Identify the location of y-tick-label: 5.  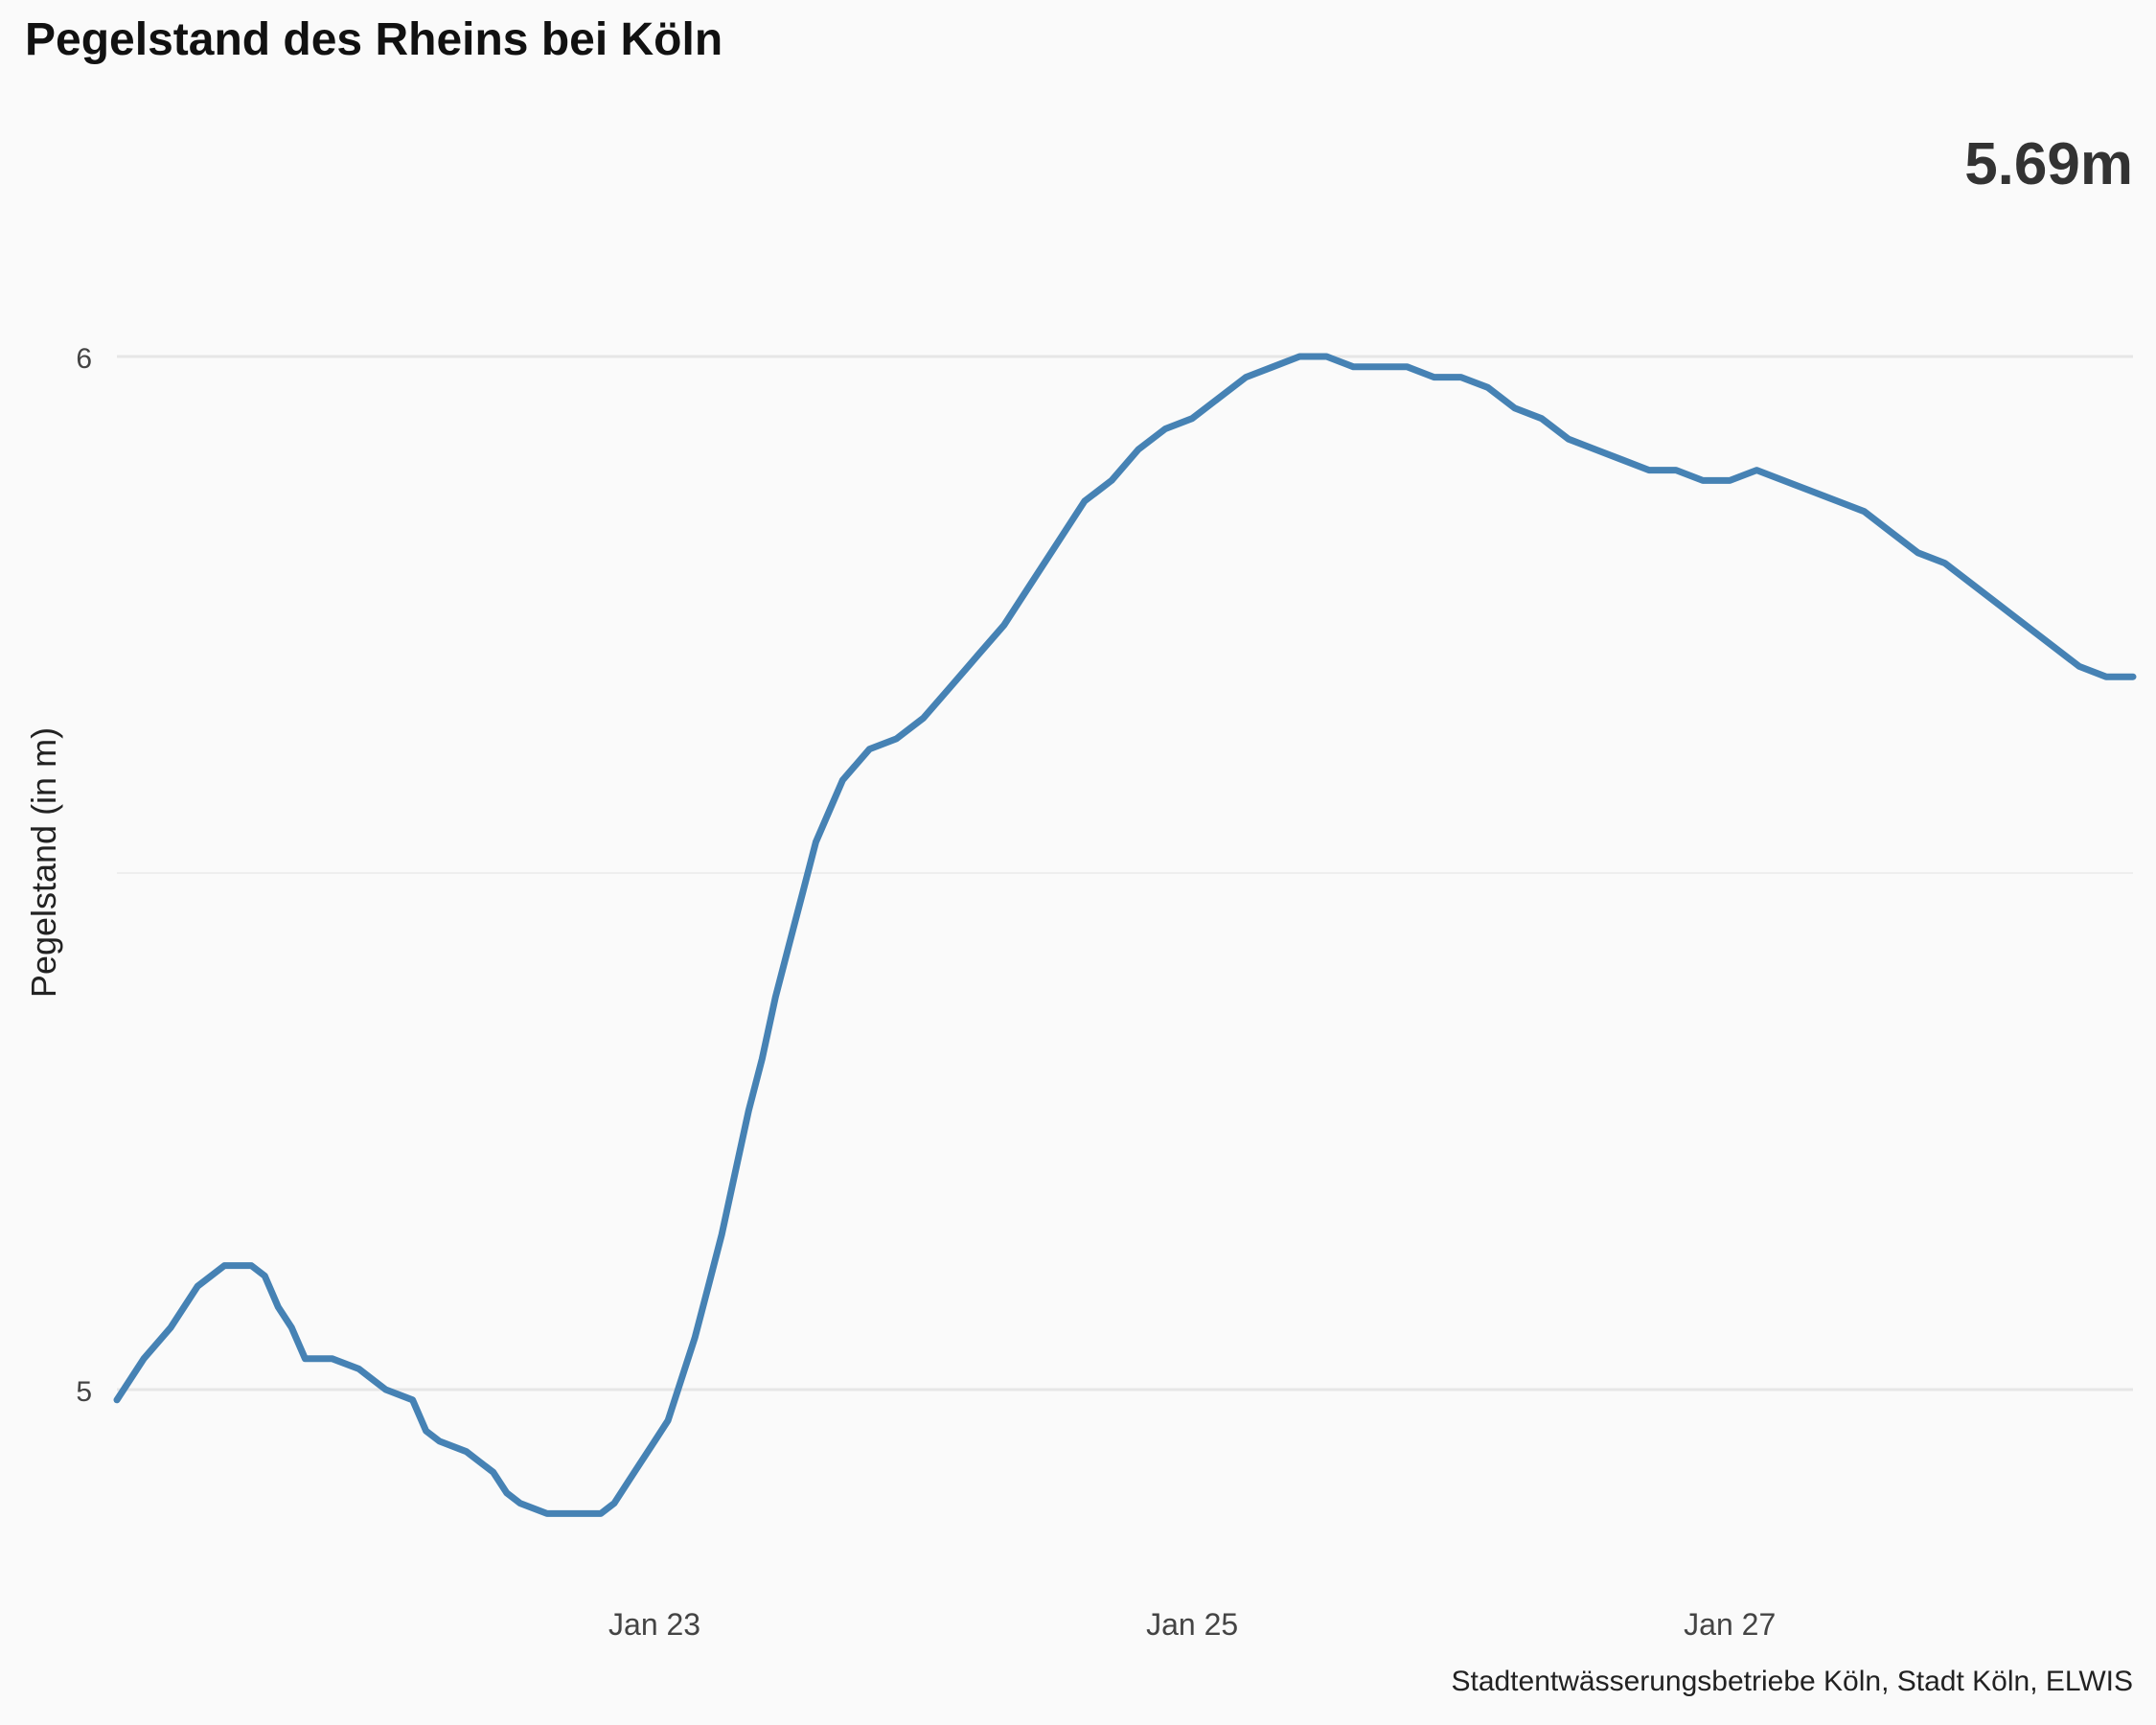
(84, 1392).